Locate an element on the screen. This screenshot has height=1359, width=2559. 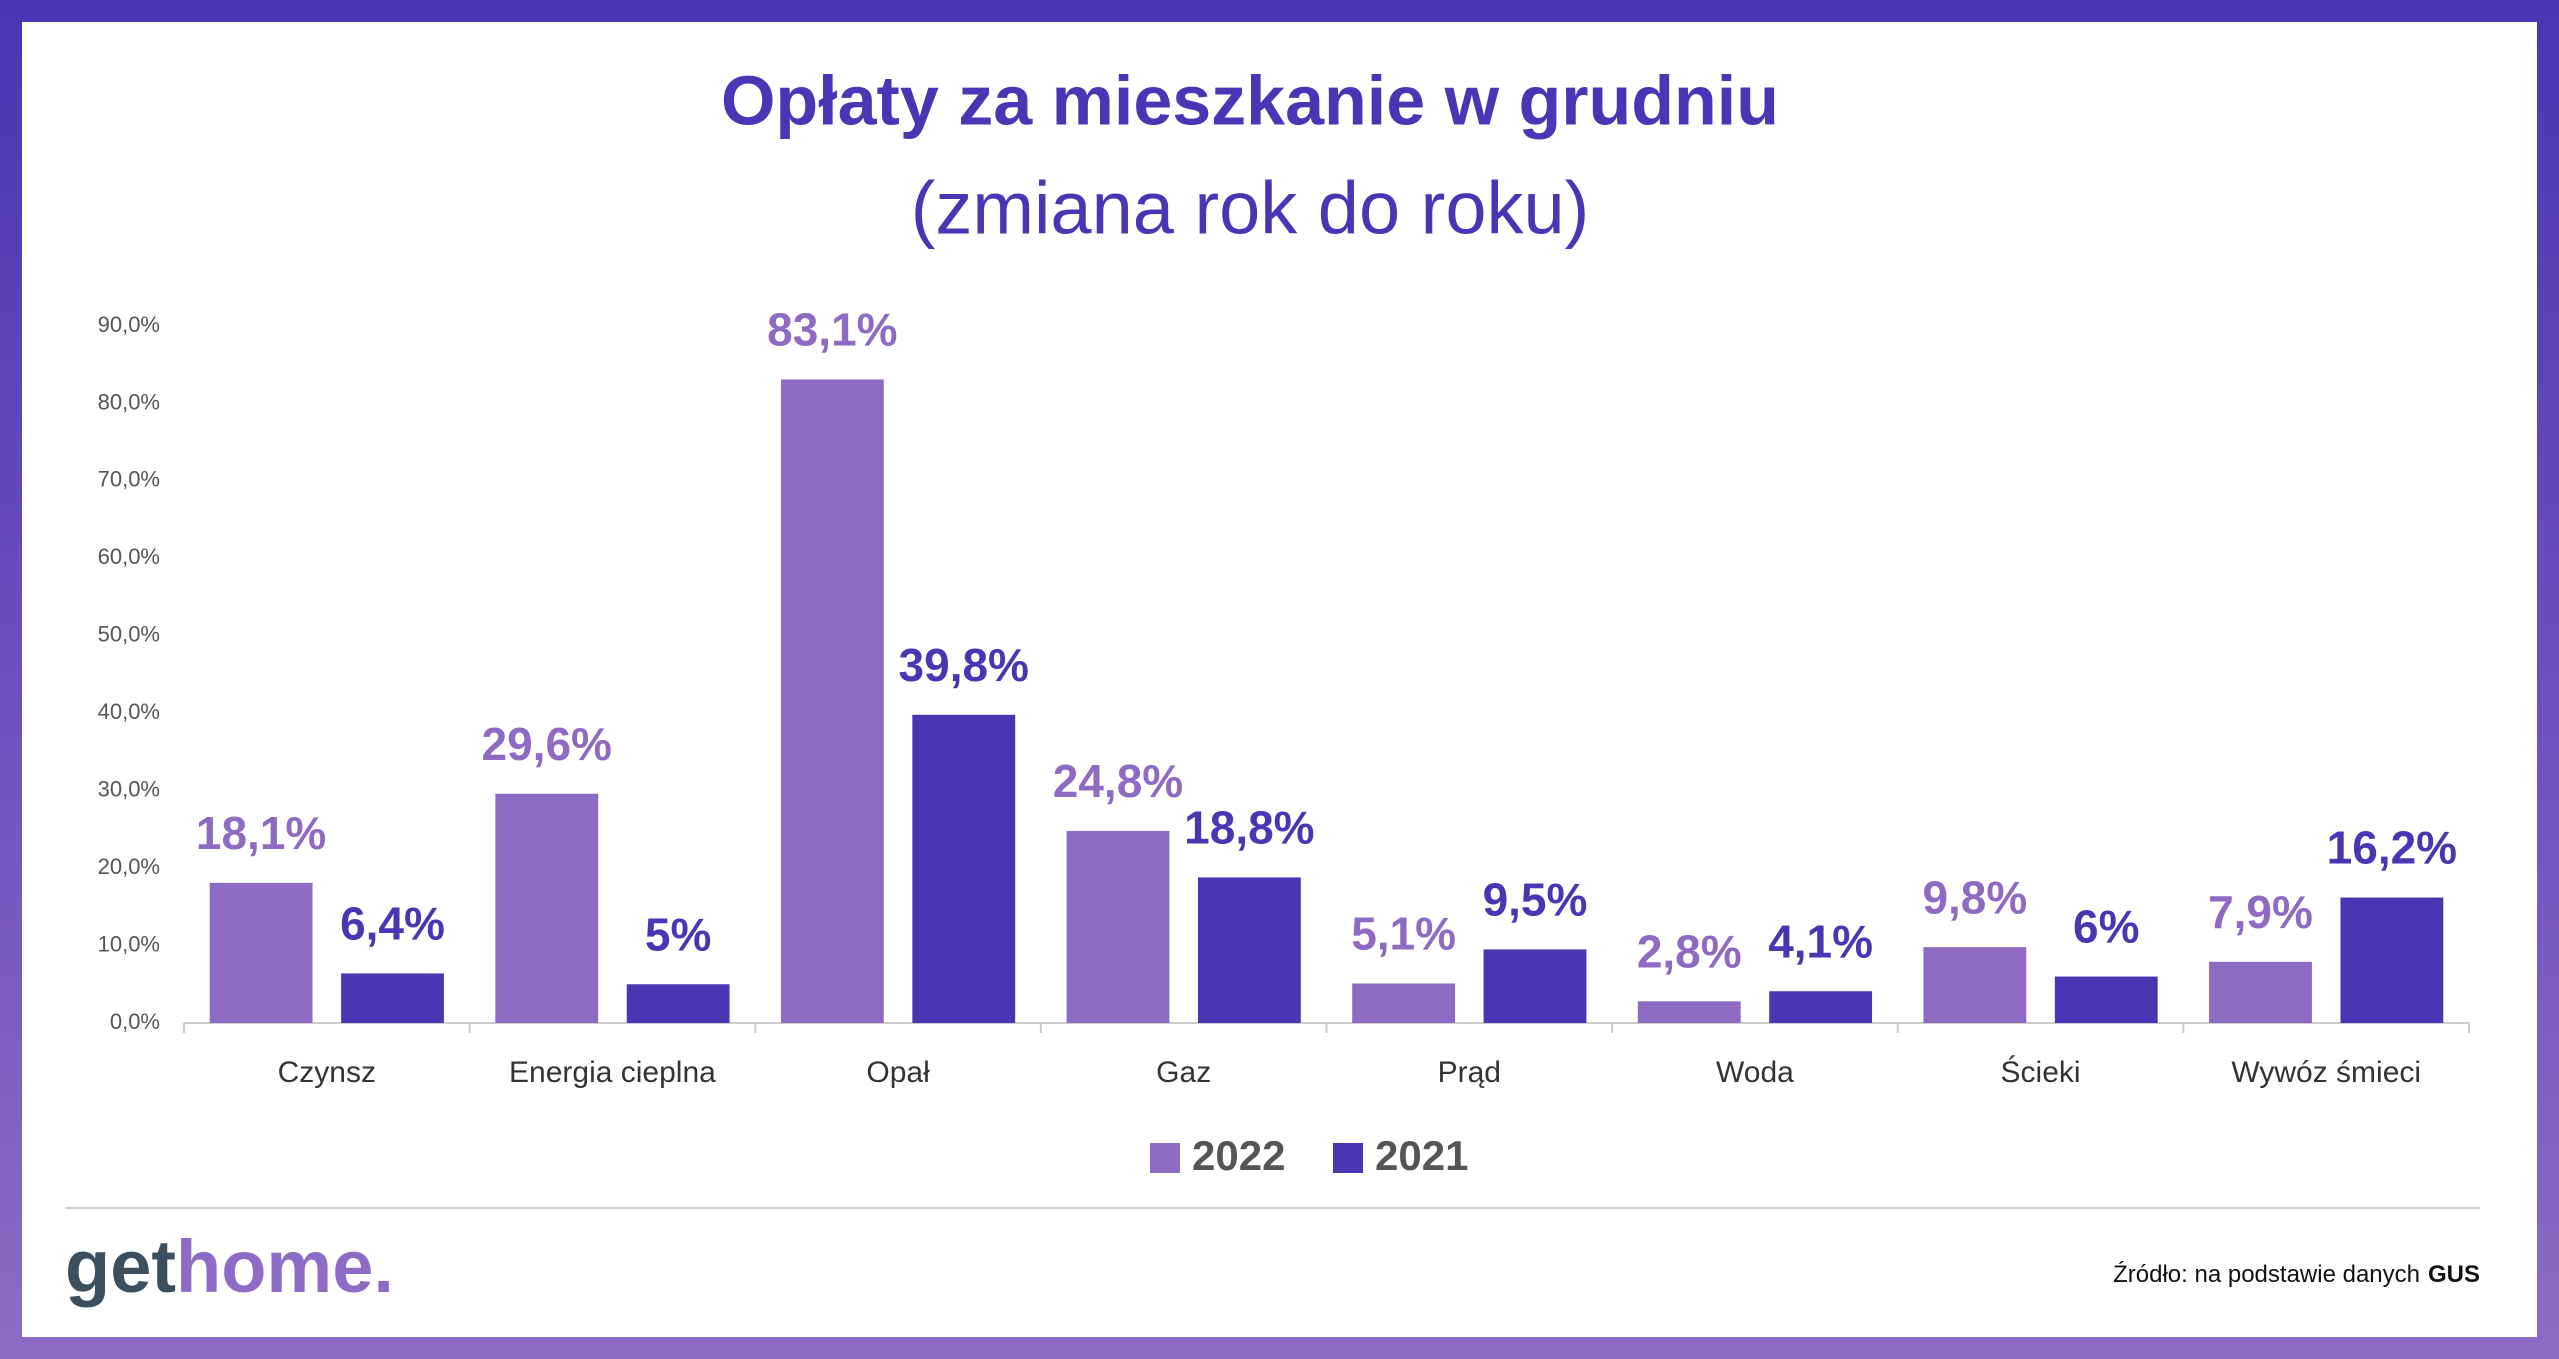
y-tick-label: 50,0% is located at coordinates (129, 634).